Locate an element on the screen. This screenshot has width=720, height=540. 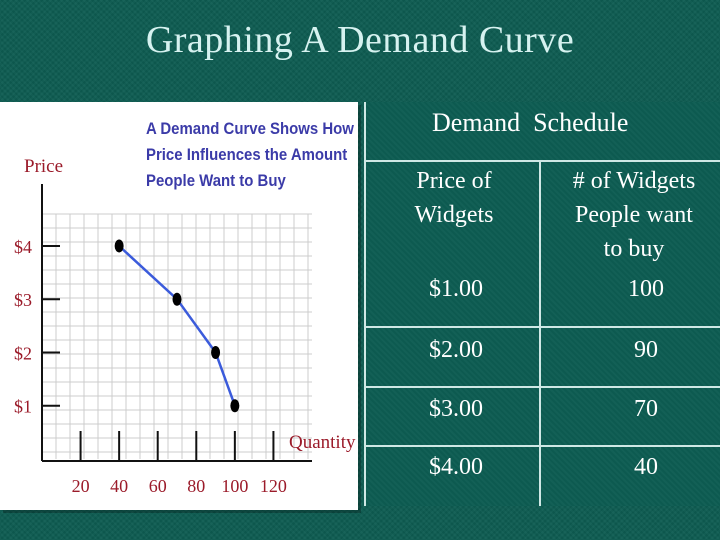
chart-caption-line: People Want to Buy is located at coordinates (216, 181).